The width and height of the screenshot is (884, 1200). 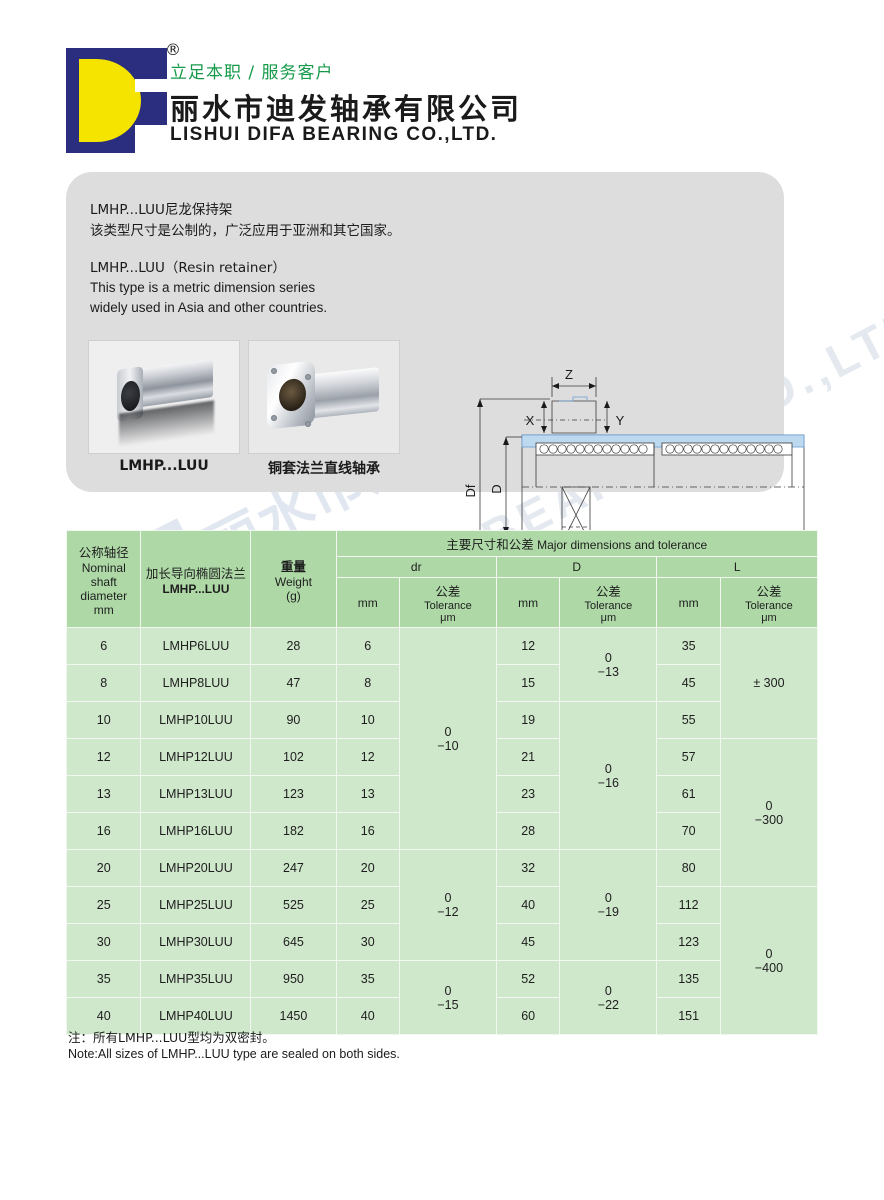 I want to click on photo-captions: LMHP...LUU 铜套法兰直线轴承, so click(x=248, y=468).